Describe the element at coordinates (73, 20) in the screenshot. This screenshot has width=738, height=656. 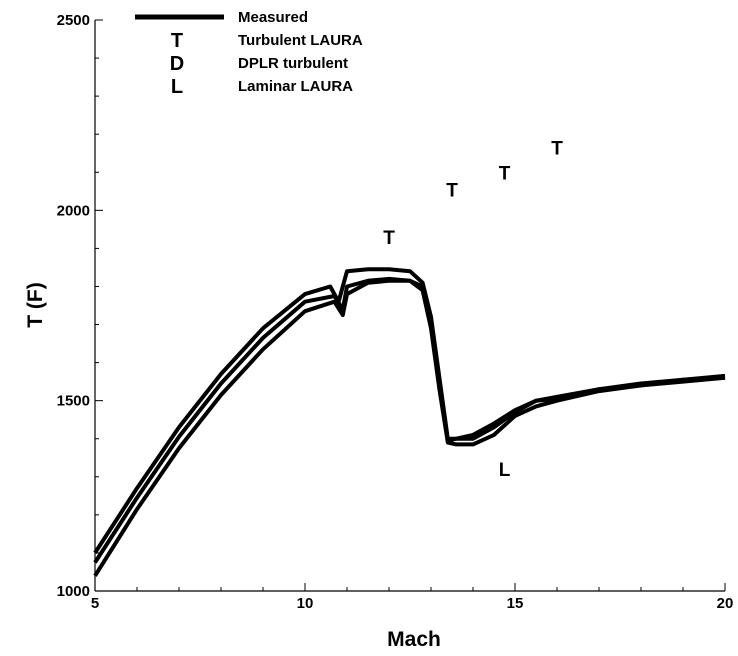
I see `y-tick-label: 2500` at that location.